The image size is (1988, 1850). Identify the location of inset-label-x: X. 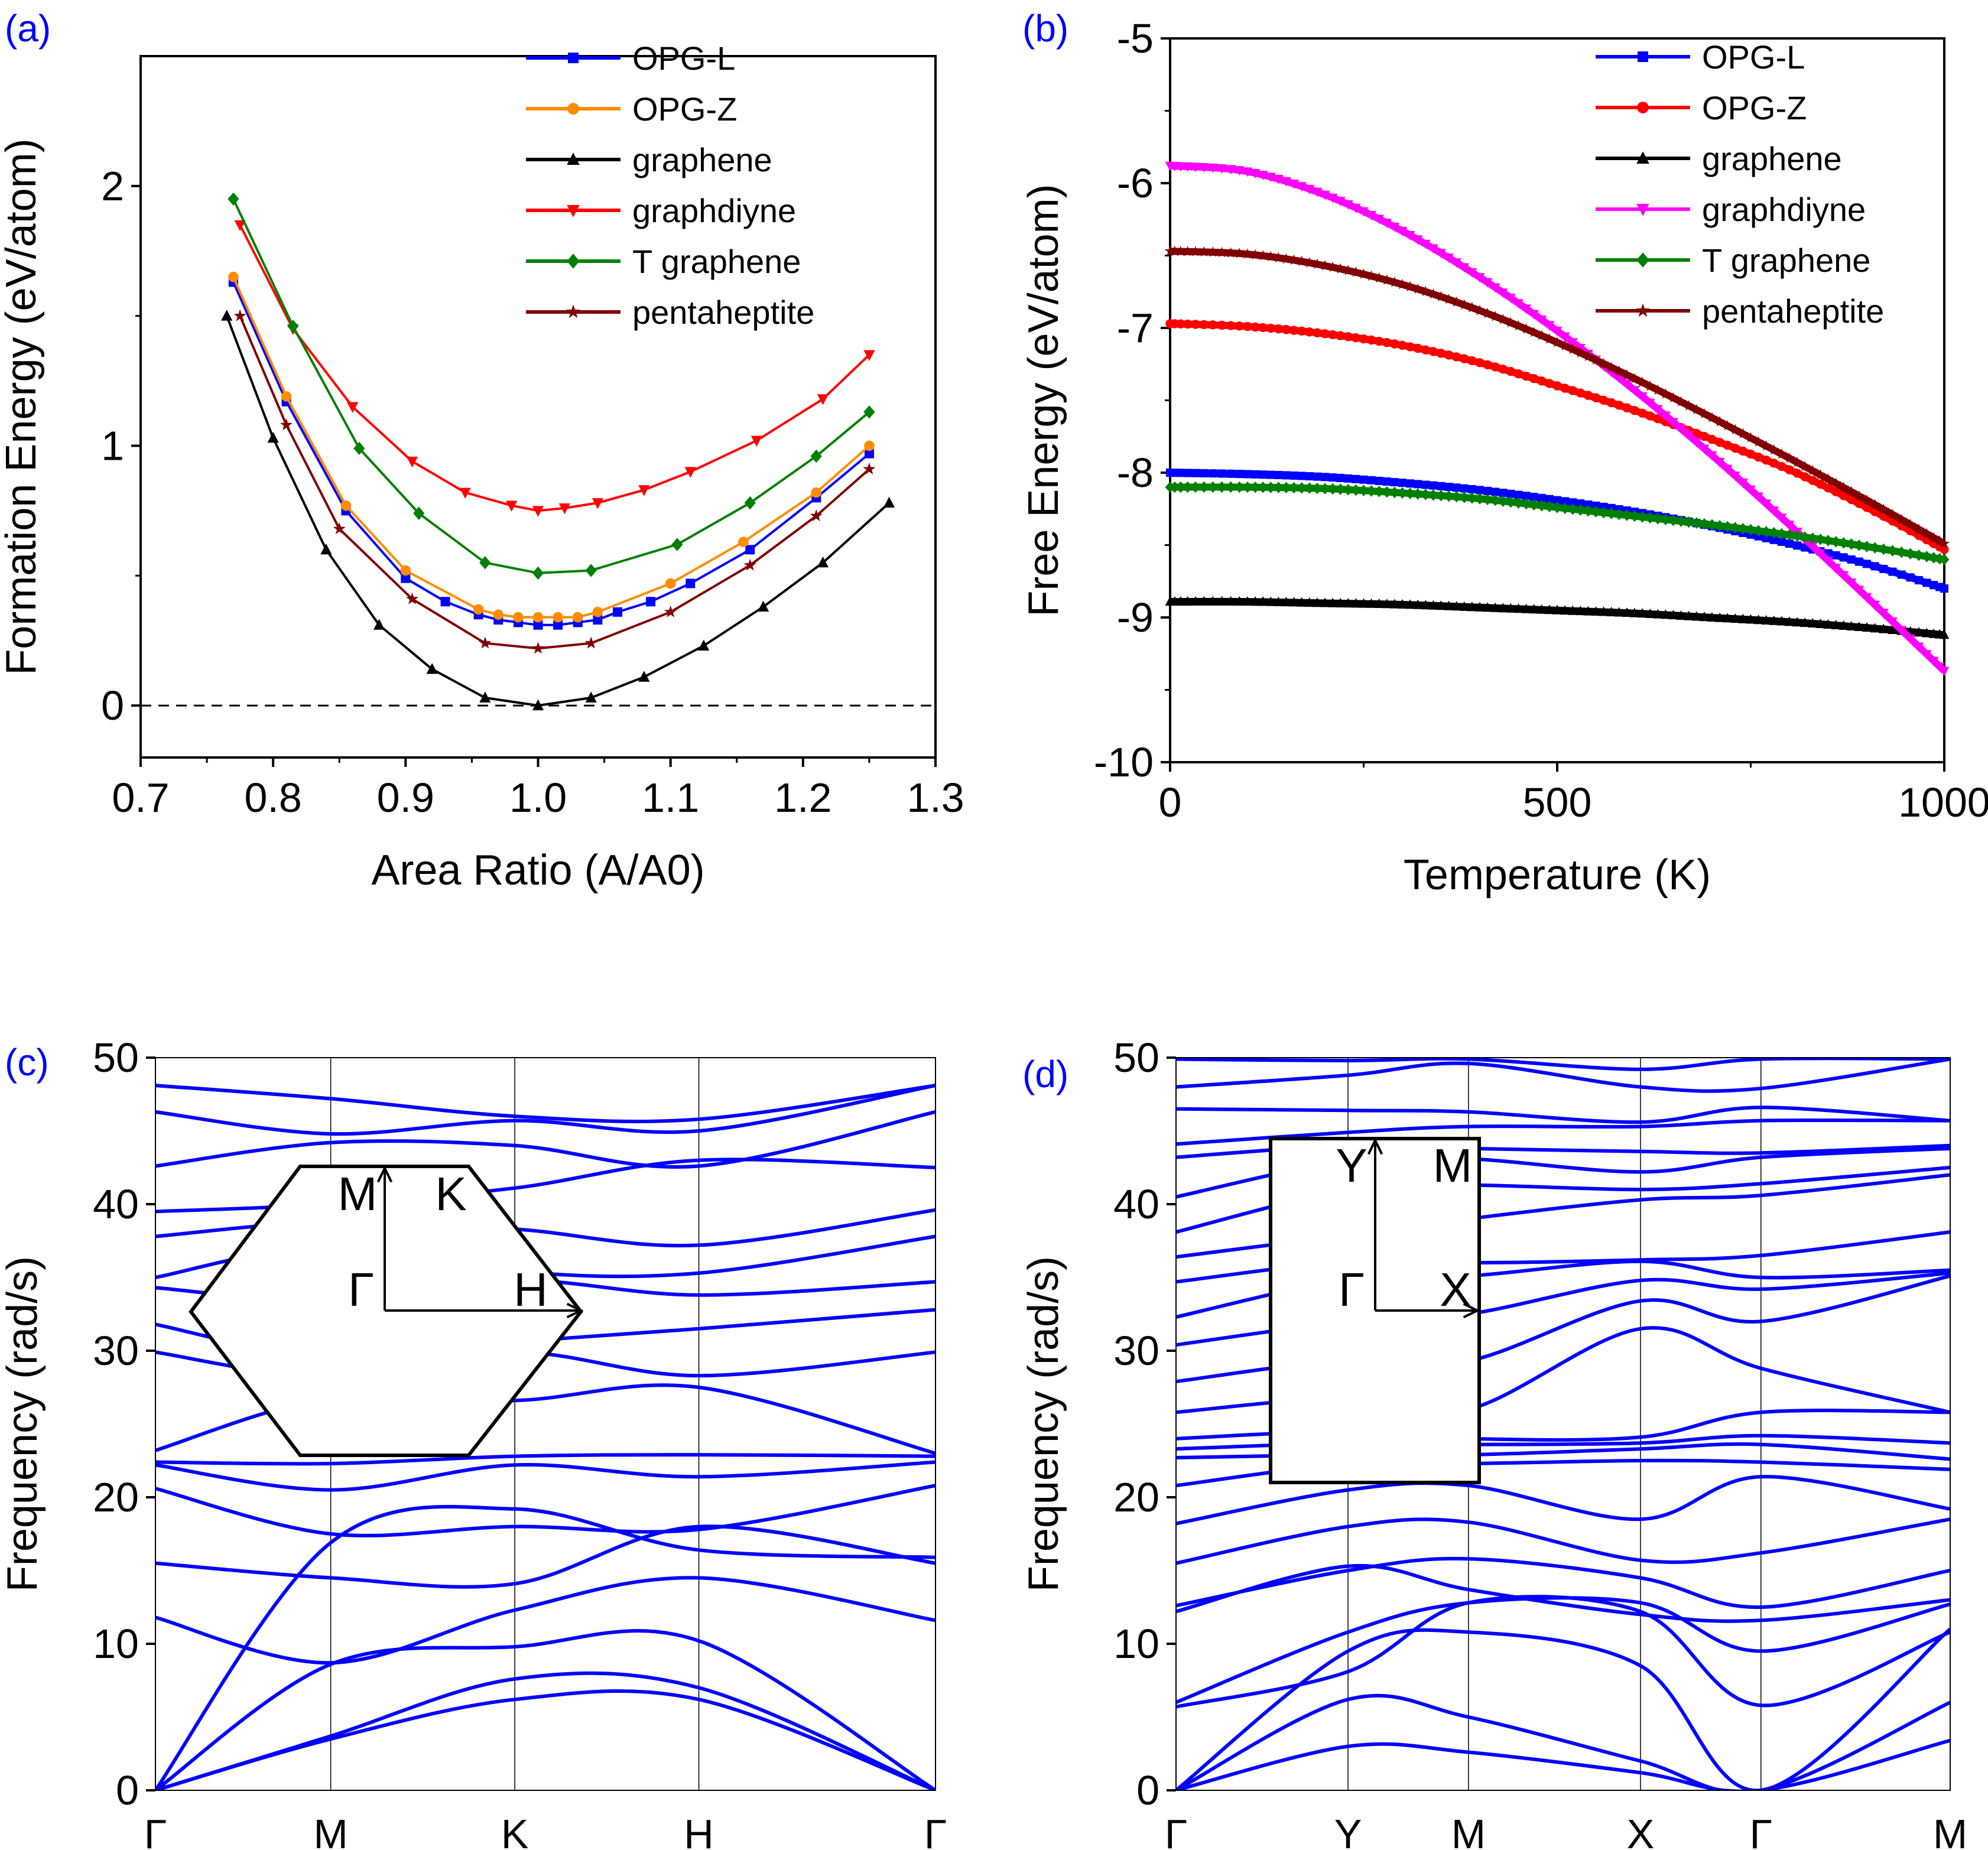
(1455, 1289).